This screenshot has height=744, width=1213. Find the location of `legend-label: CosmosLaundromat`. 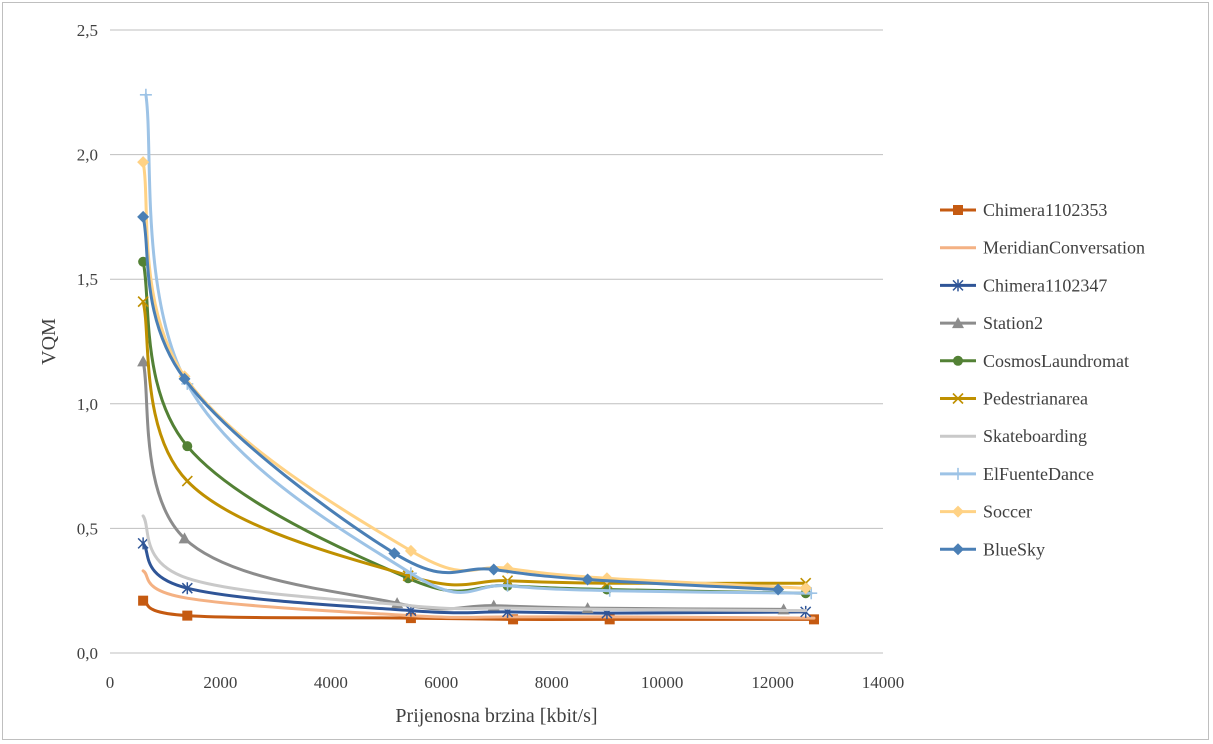

legend-label: CosmosLaundromat is located at coordinates (1056, 361).